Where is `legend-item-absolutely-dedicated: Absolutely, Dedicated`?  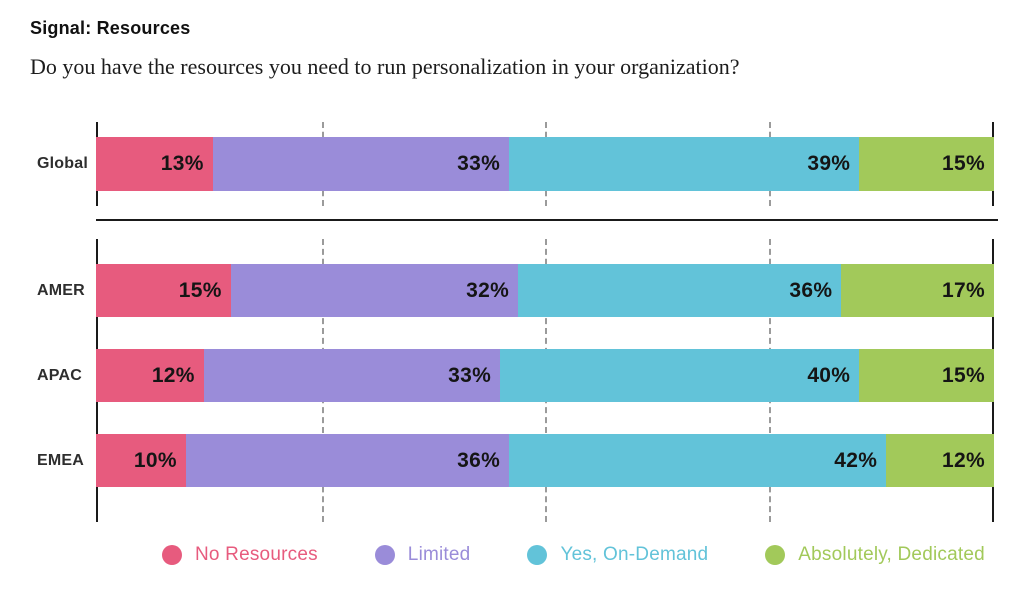
legend-item-absolutely-dedicated: Absolutely, Dedicated is located at coordinates (875, 555).